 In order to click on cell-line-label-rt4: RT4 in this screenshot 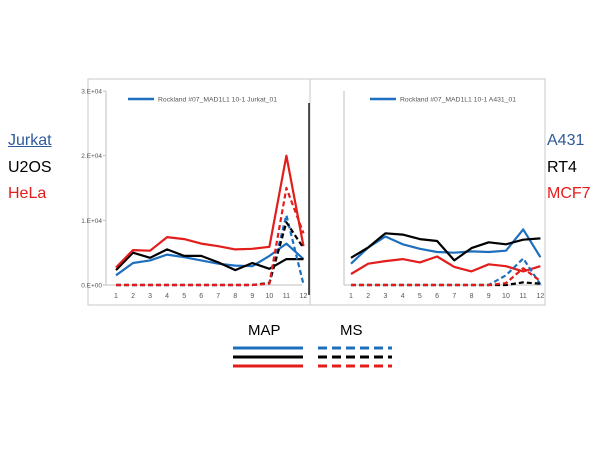, I will do `click(562, 167)`.